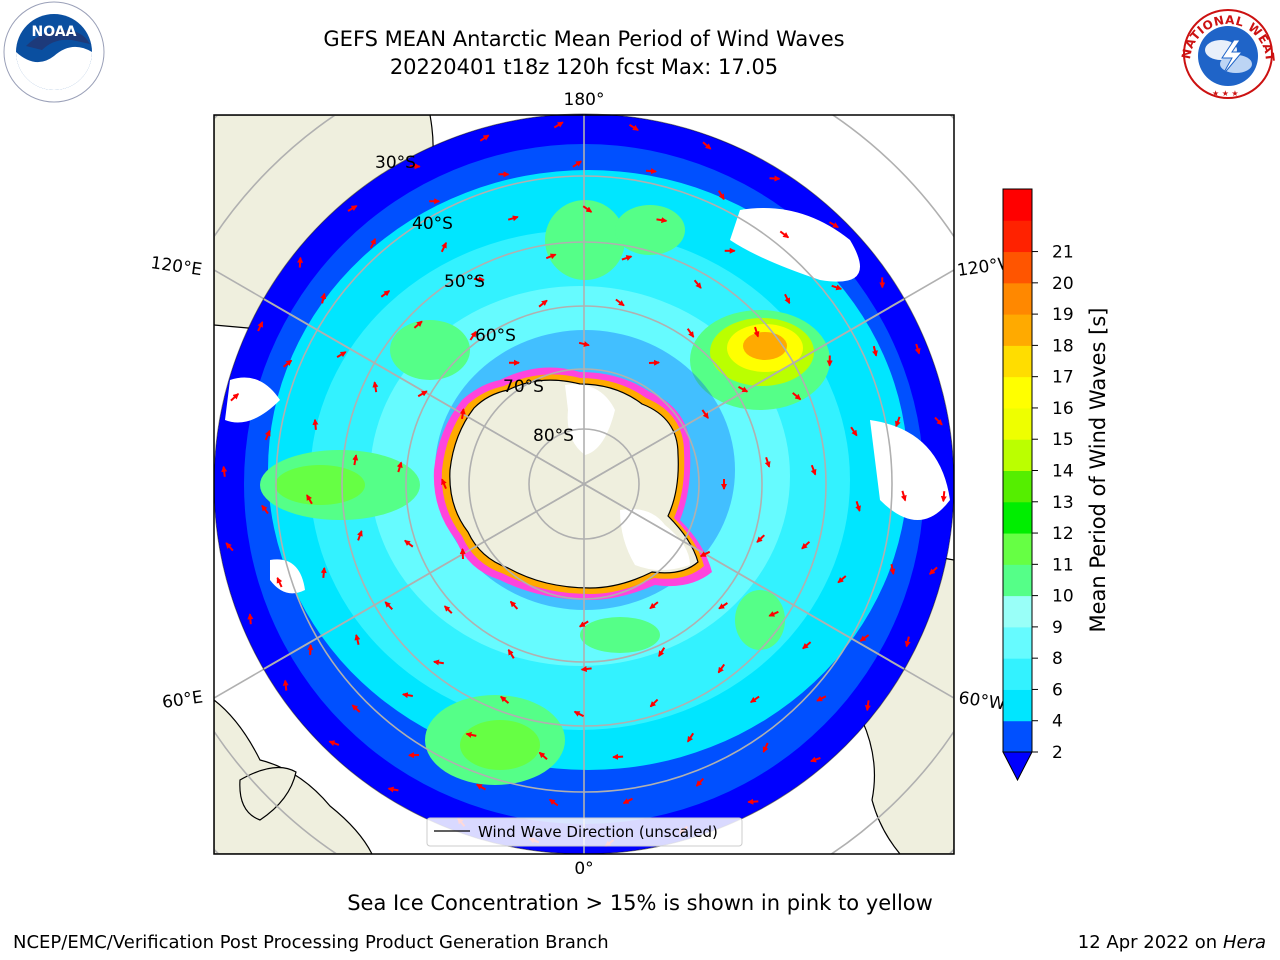 This screenshot has height=960, width=1280. I want to click on legend-label: Wind Wave Direction (unscaled), so click(598, 832).